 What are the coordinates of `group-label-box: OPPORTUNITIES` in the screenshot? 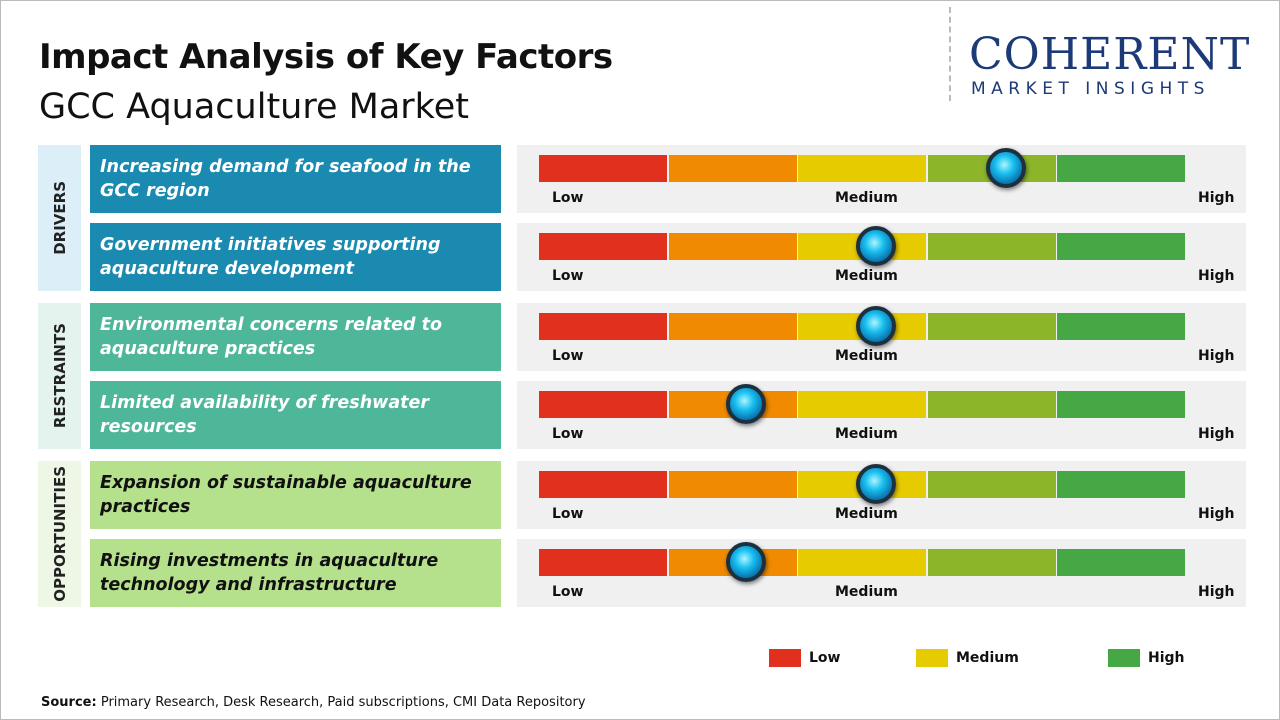 It's located at (59, 534).